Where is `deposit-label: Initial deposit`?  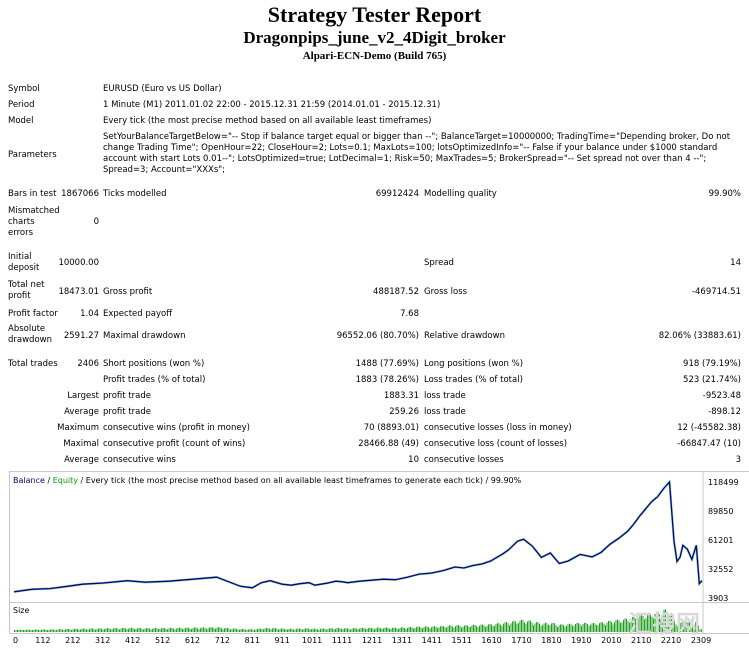 deposit-label: Initial deposit is located at coordinates (24, 262).